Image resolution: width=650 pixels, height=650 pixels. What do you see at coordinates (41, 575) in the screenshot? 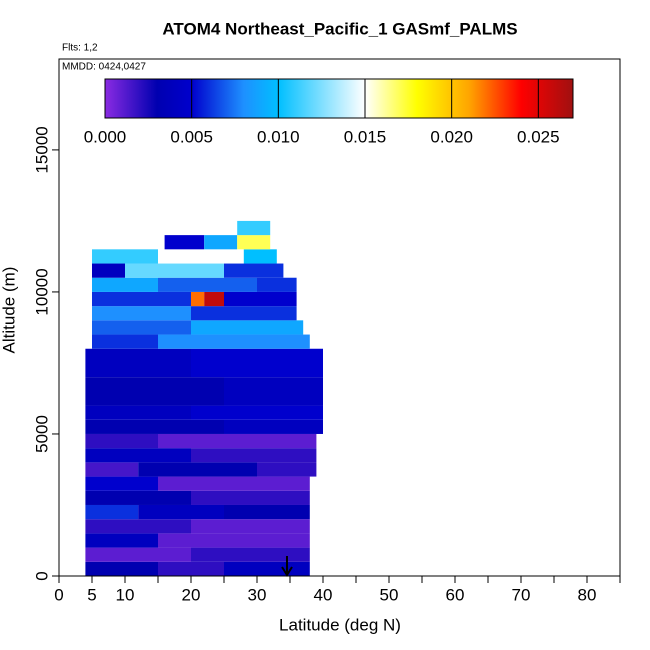
I see `y-tick-label: 0` at bounding box center [41, 575].